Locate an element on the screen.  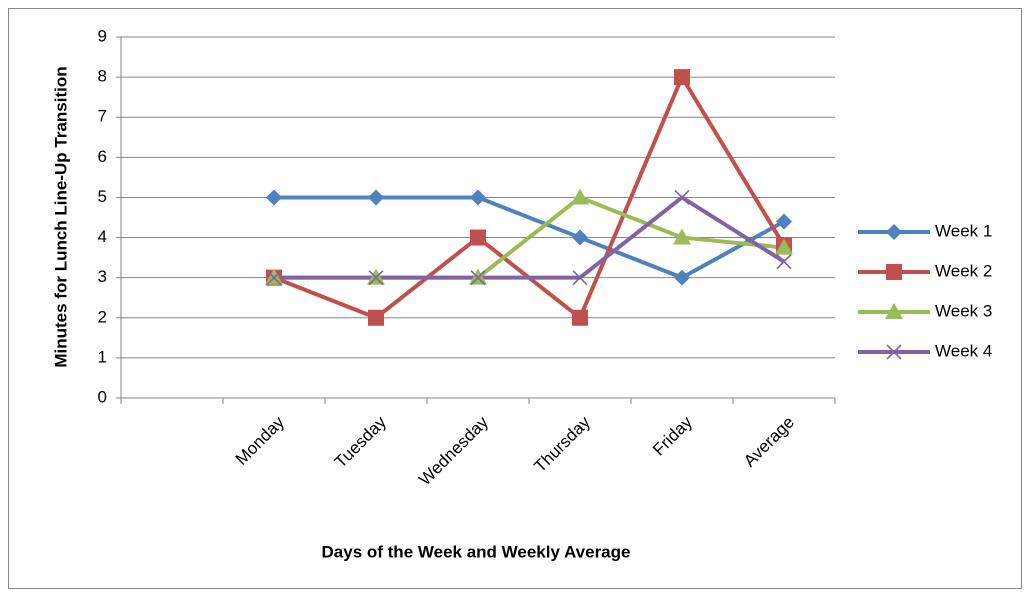
y-tick-label: 3 is located at coordinates (102, 276).